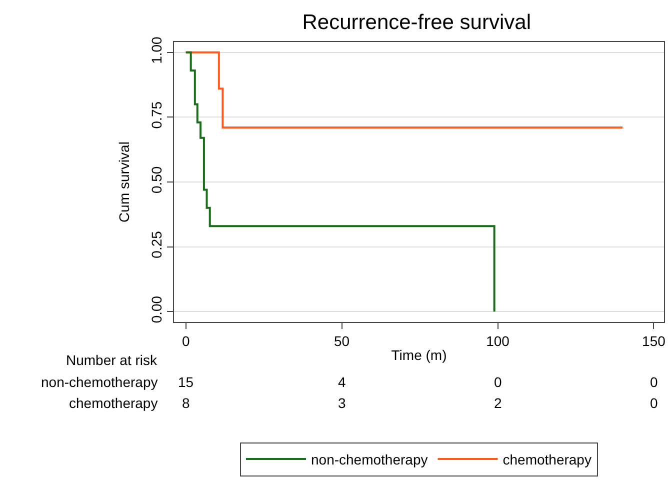  Describe the element at coordinates (417, 22) in the screenshot. I see `chart-title: Recurrence-free survival` at that location.